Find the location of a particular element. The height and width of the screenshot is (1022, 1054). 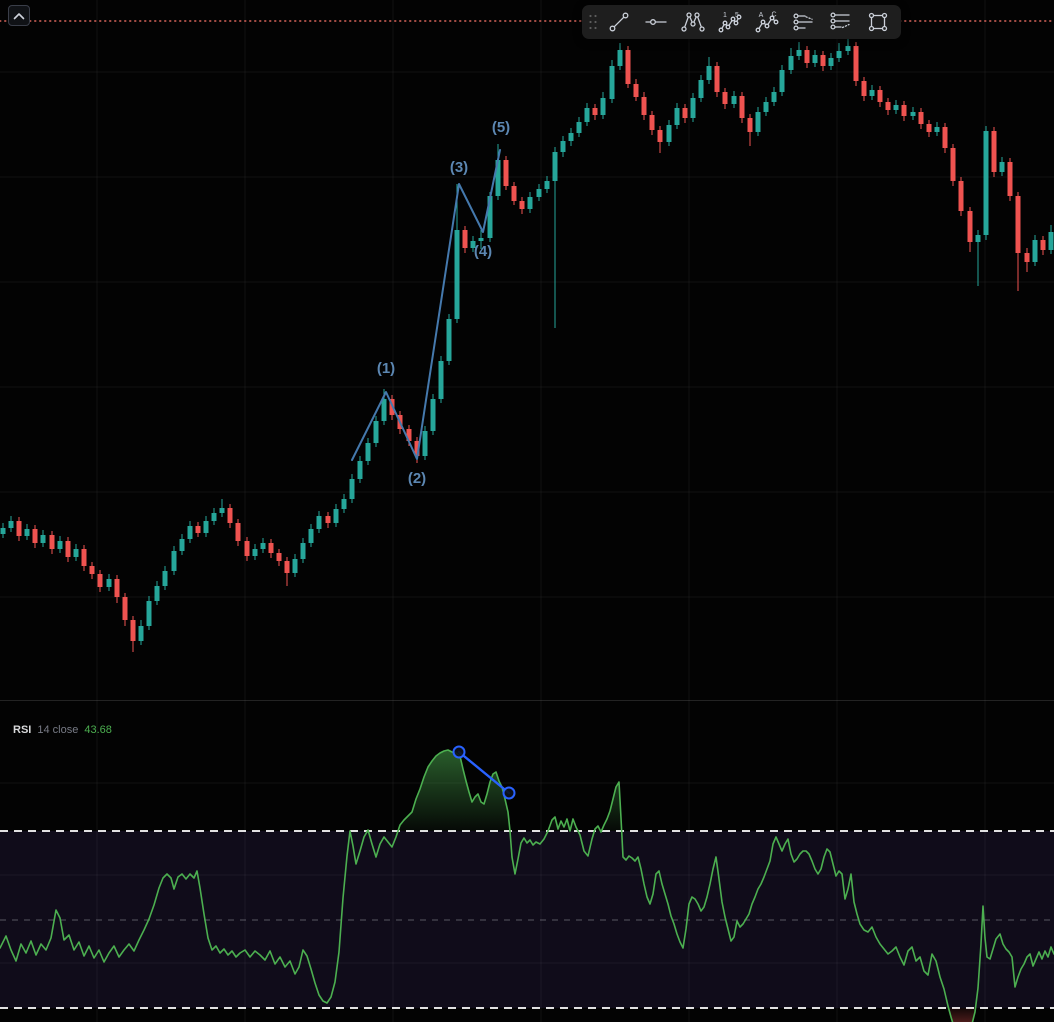

tool-disjoint-channel-button is located at coordinates (840, 22).